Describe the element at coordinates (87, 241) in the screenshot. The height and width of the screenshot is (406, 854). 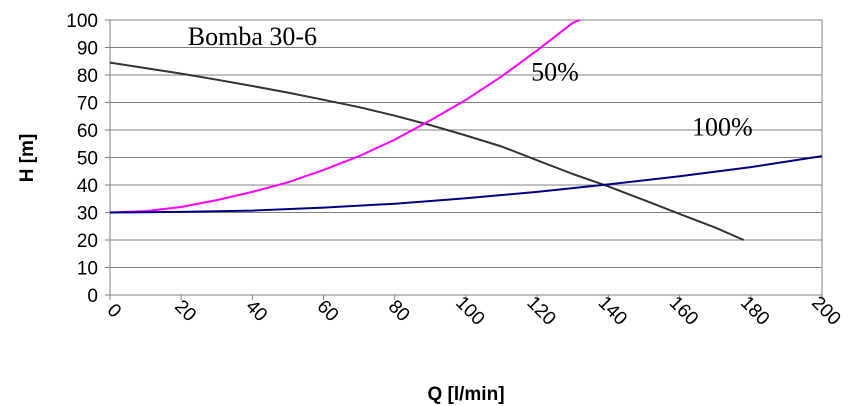
I see `y-tick-label: 20` at that location.